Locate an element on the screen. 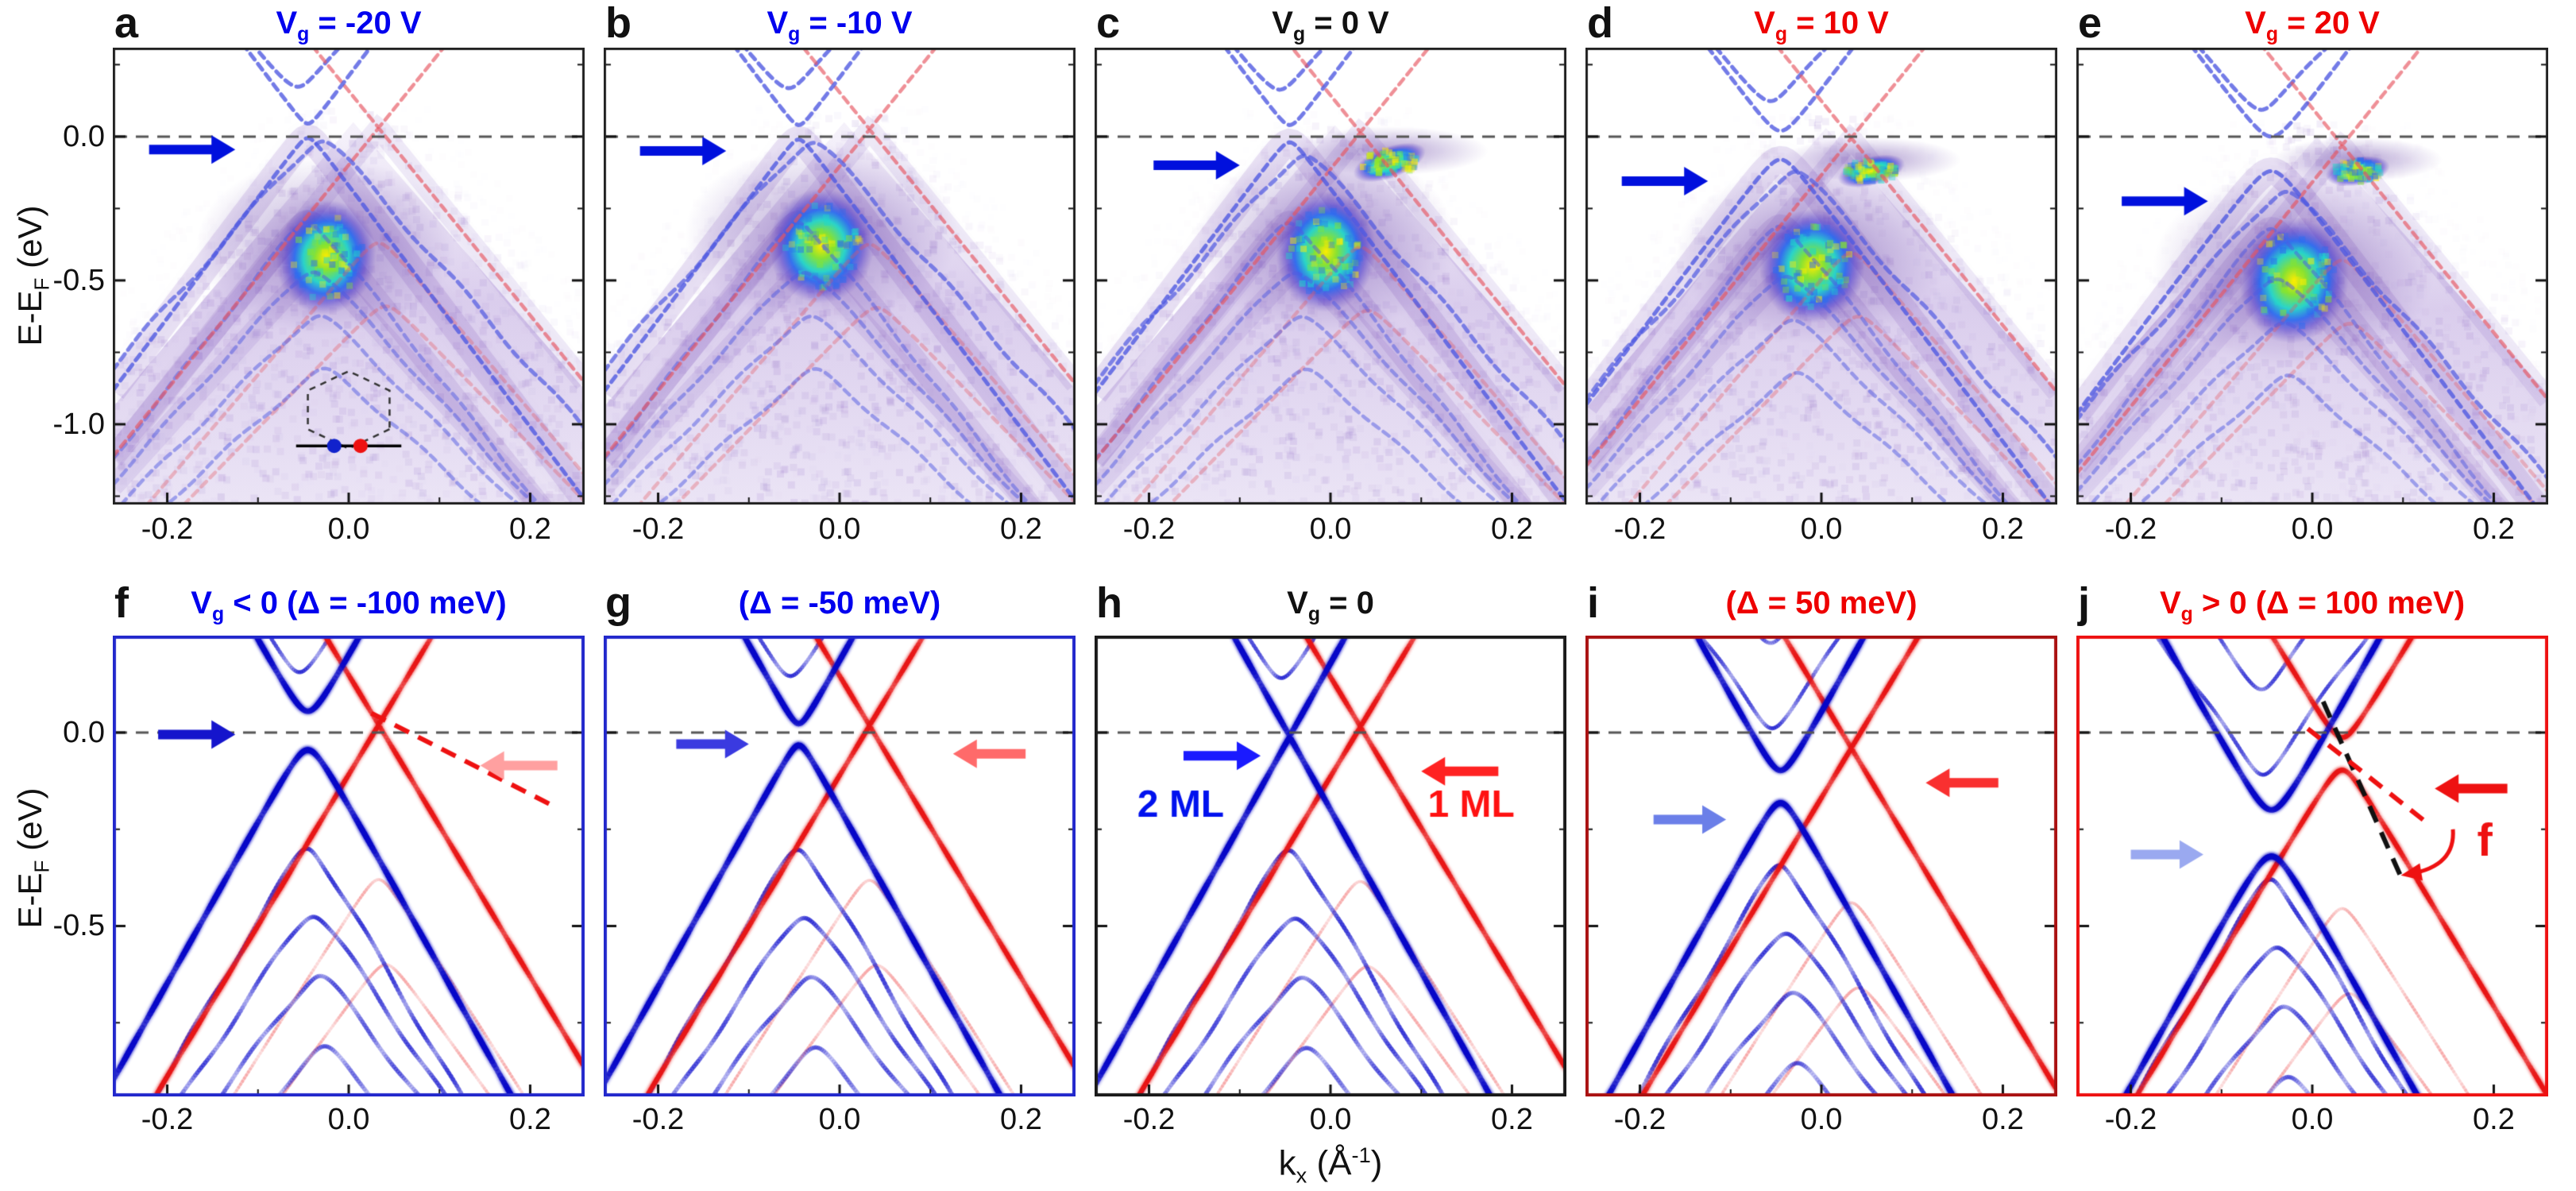 The height and width of the screenshot is (1191, 2576). panel-c-title: Vg = 0 V is located at coordinates (1330, 29).